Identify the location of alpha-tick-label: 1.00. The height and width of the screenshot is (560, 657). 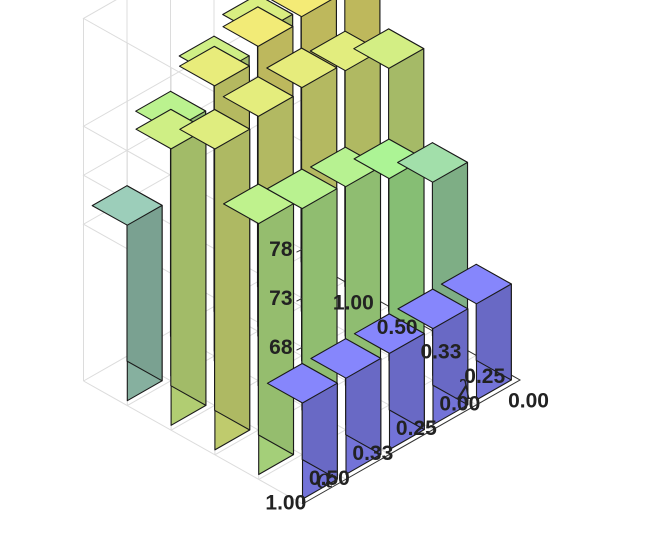
(285, 503).